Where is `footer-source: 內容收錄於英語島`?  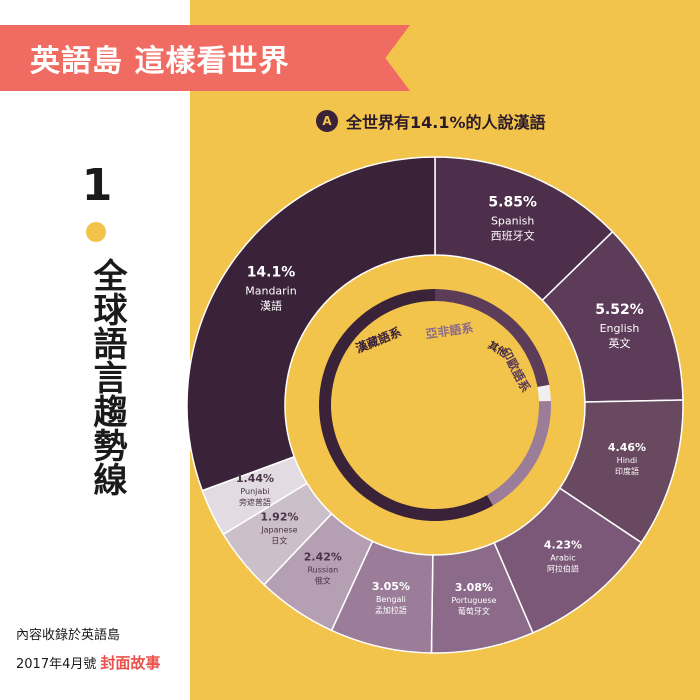
footer-source: 內容收錄於英語島 is located at coordinates (68, 635).